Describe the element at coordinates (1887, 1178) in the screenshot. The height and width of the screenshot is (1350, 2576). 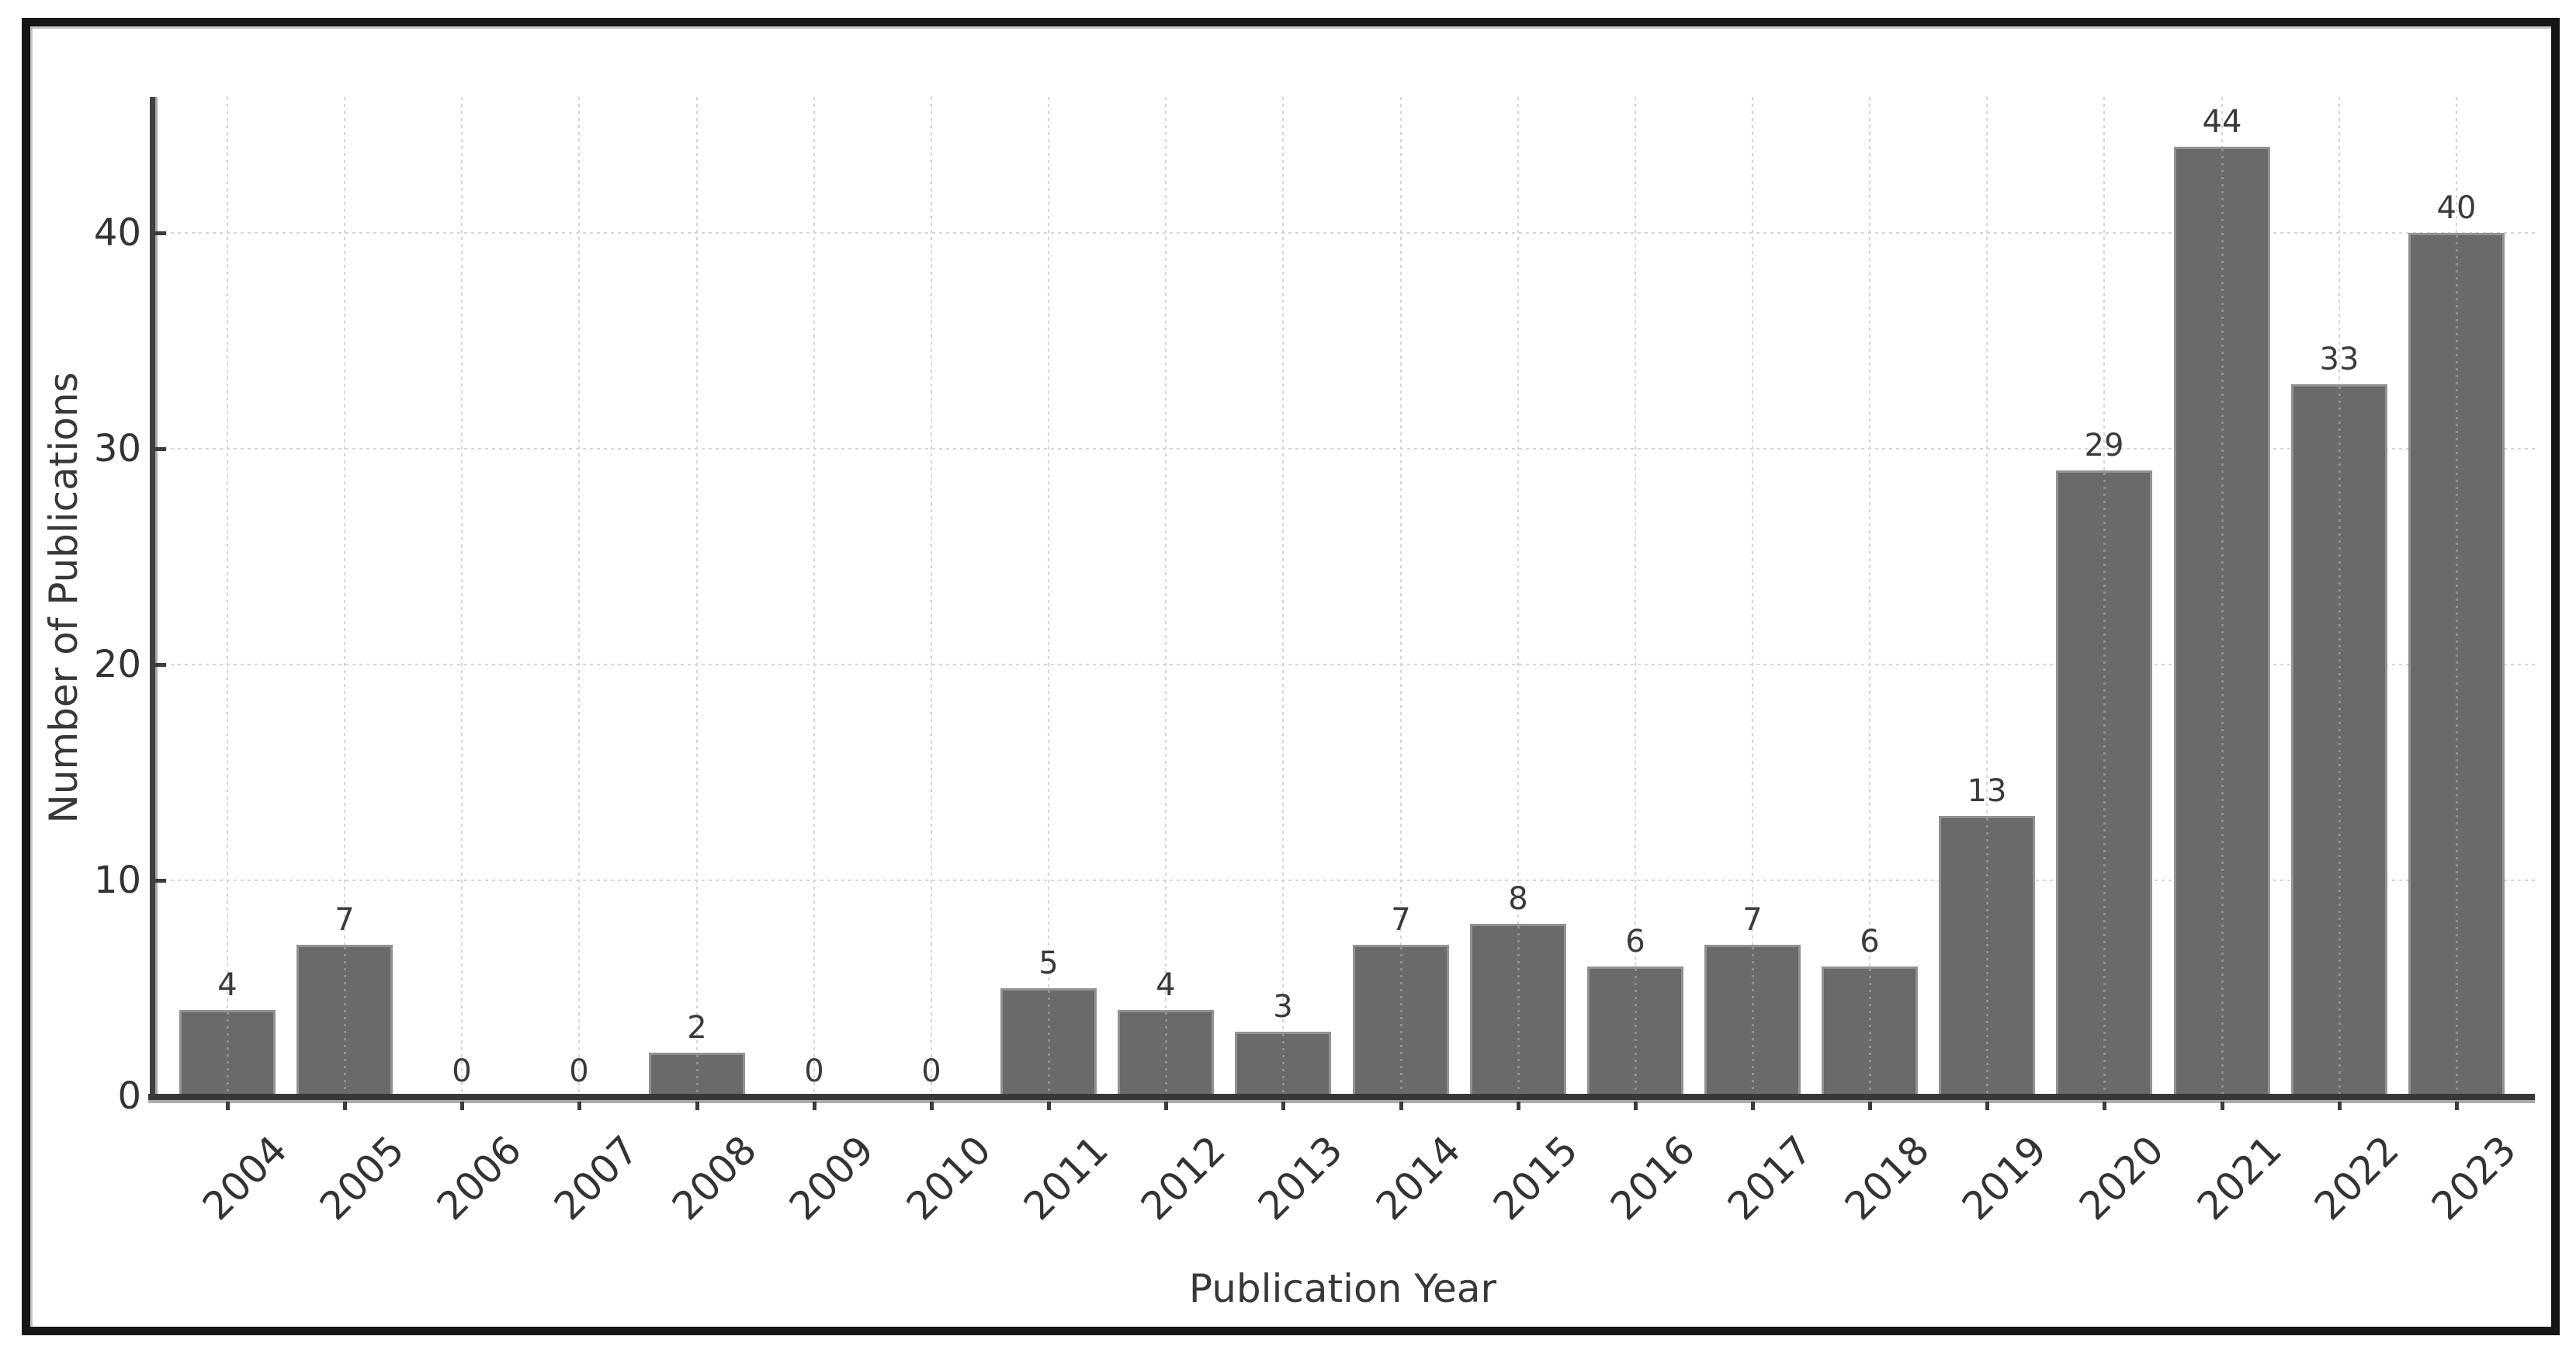
I see `x-tick-label-2018: 2018` at that location.